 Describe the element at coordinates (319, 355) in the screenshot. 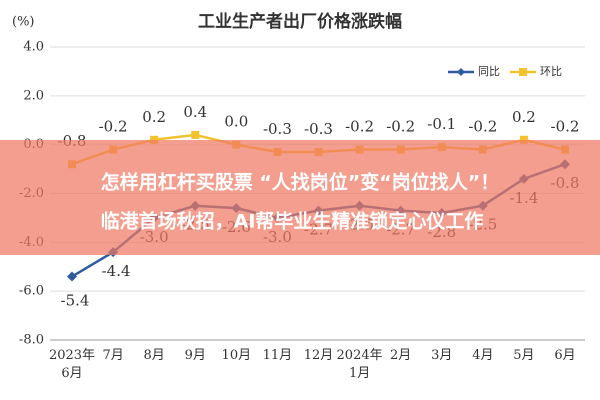

I see `x-tick-label: 12月` at that location.